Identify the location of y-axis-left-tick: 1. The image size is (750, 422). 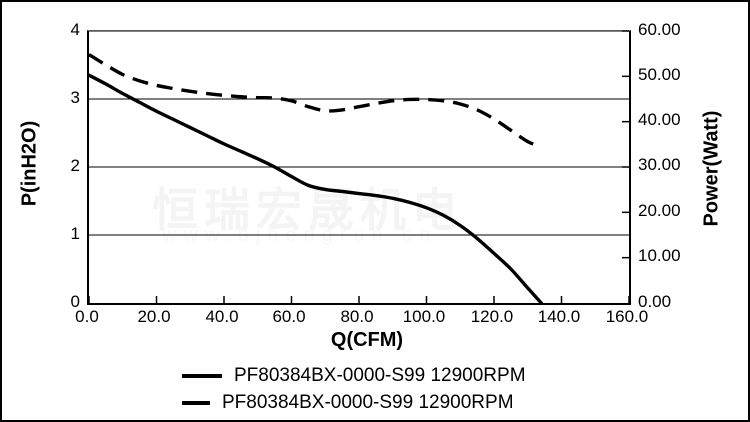
(75, 233).